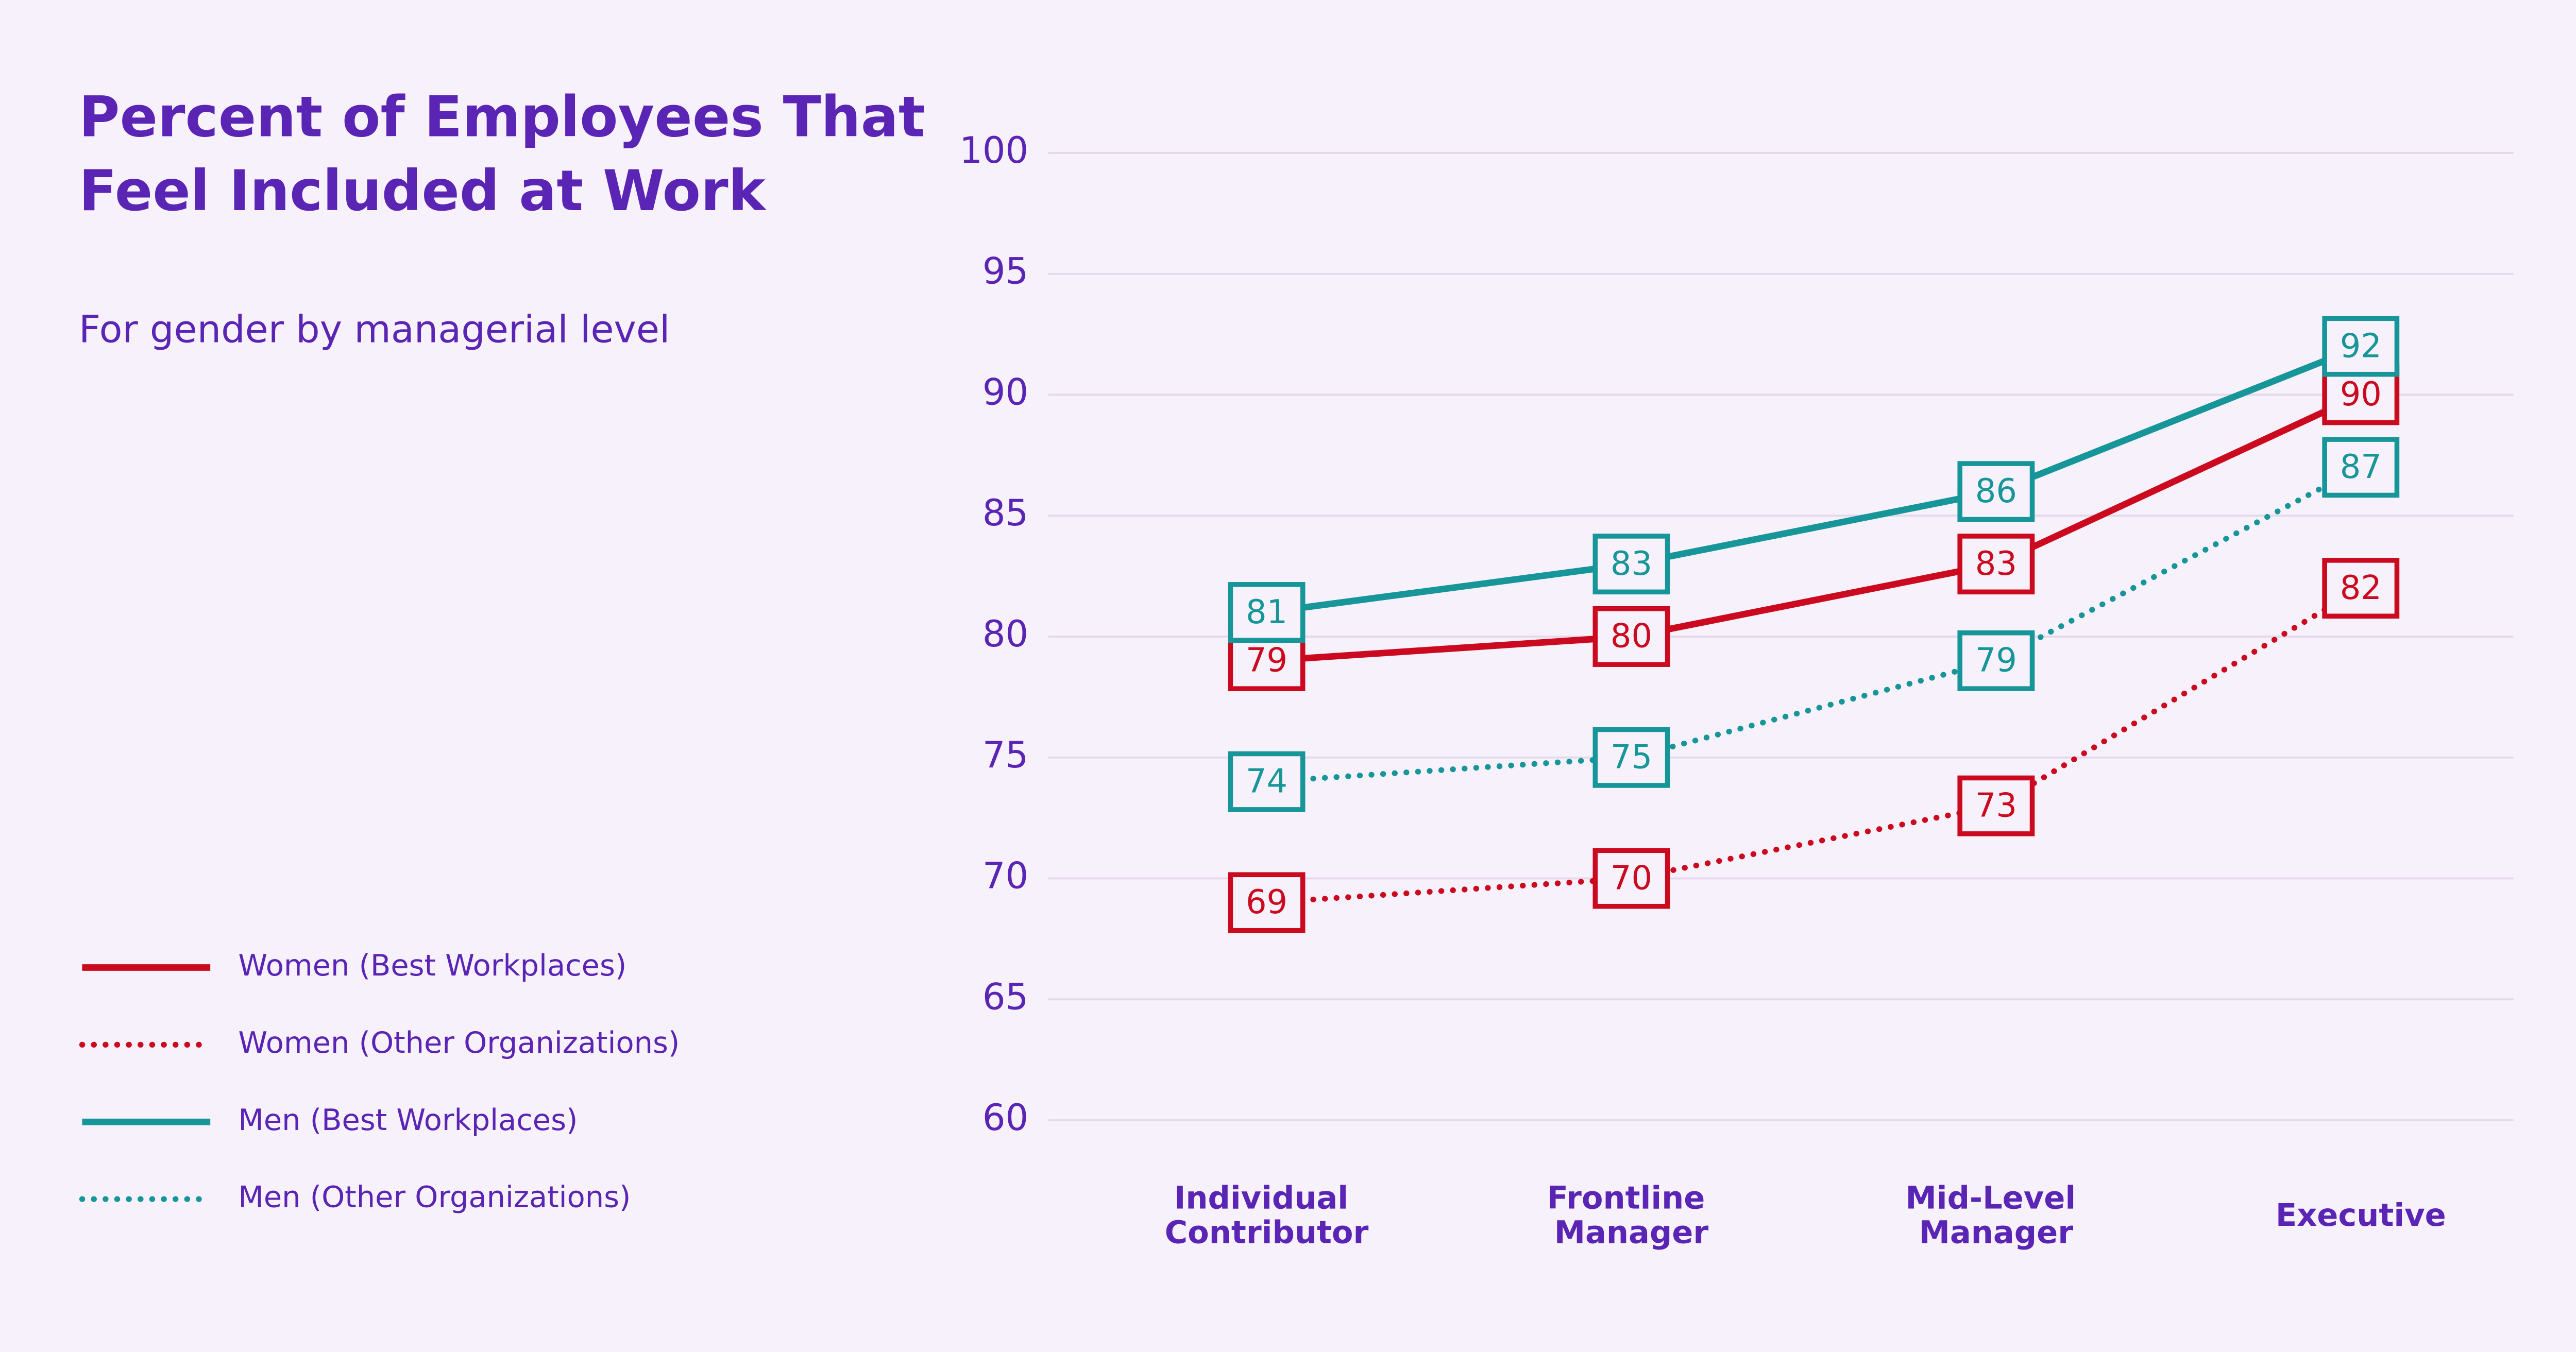  I want to click on y-tick-label: 80, so click(1005, 634).